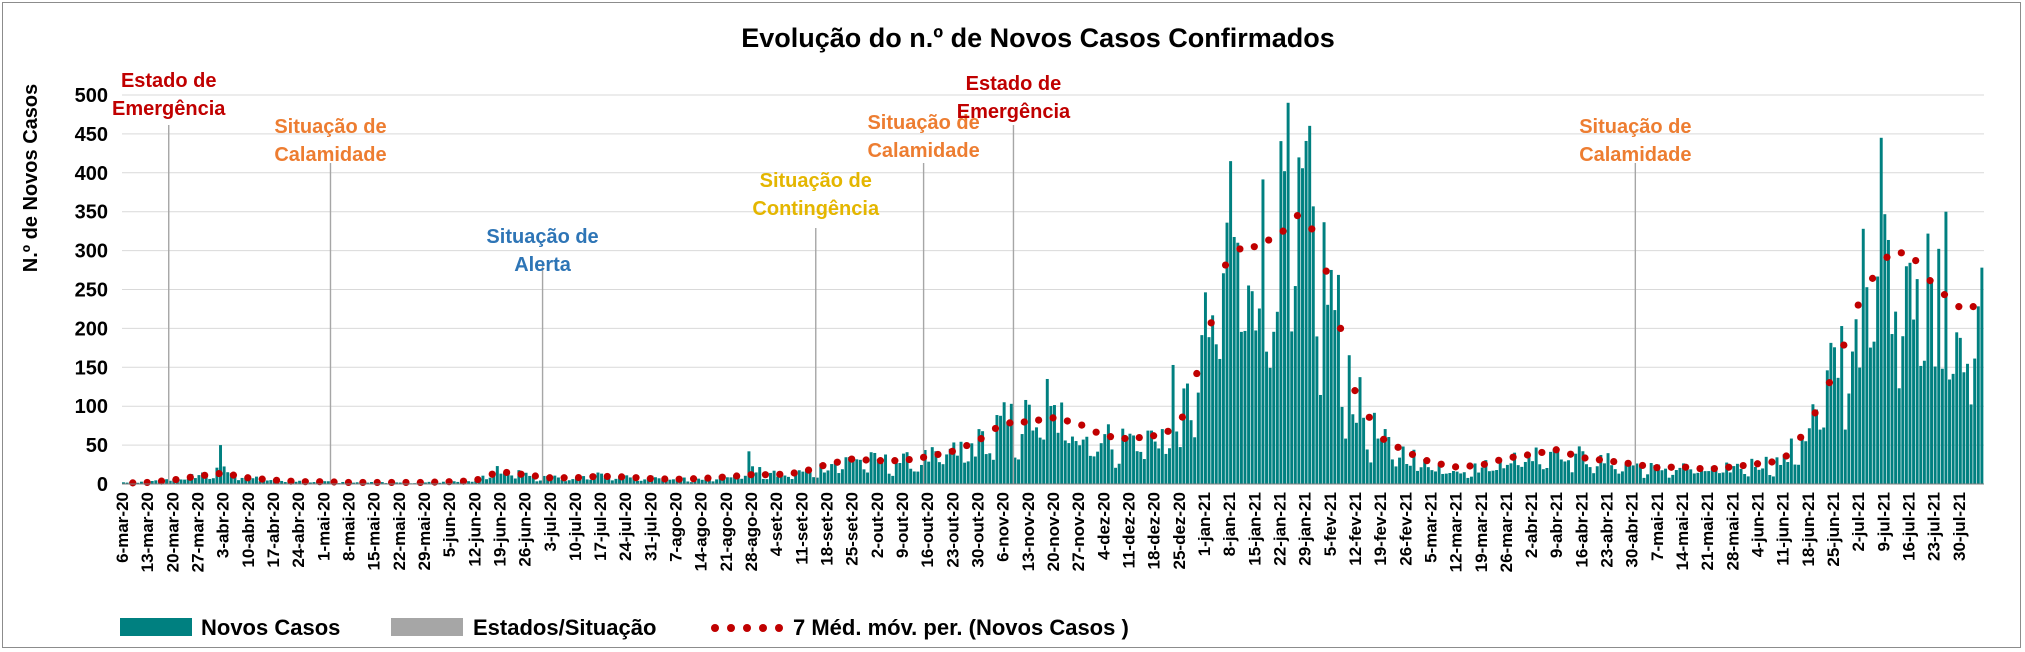  Describe the element at coordinates (323, 526) in the screenshot. I see `x-tick-label: 1-mai-20` at that location.